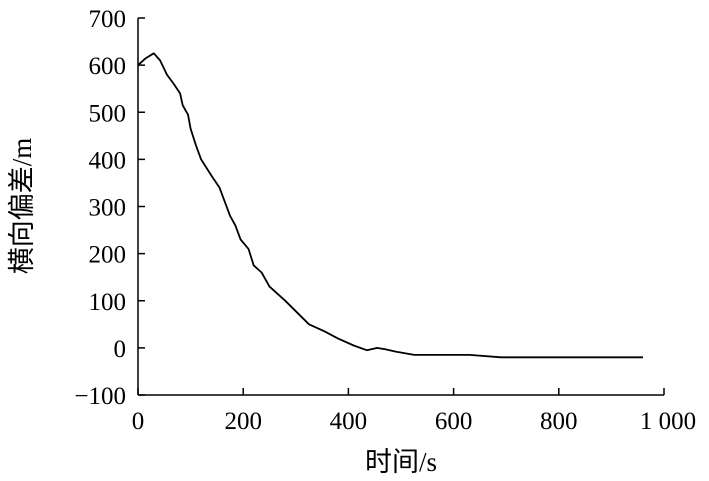 The width and height of the screenshot is (709, 481). What do you see at coordinates (401, 462) in the screenshot?
I see `x-axis-title: 时间/s` at bounding box center [401, 462].